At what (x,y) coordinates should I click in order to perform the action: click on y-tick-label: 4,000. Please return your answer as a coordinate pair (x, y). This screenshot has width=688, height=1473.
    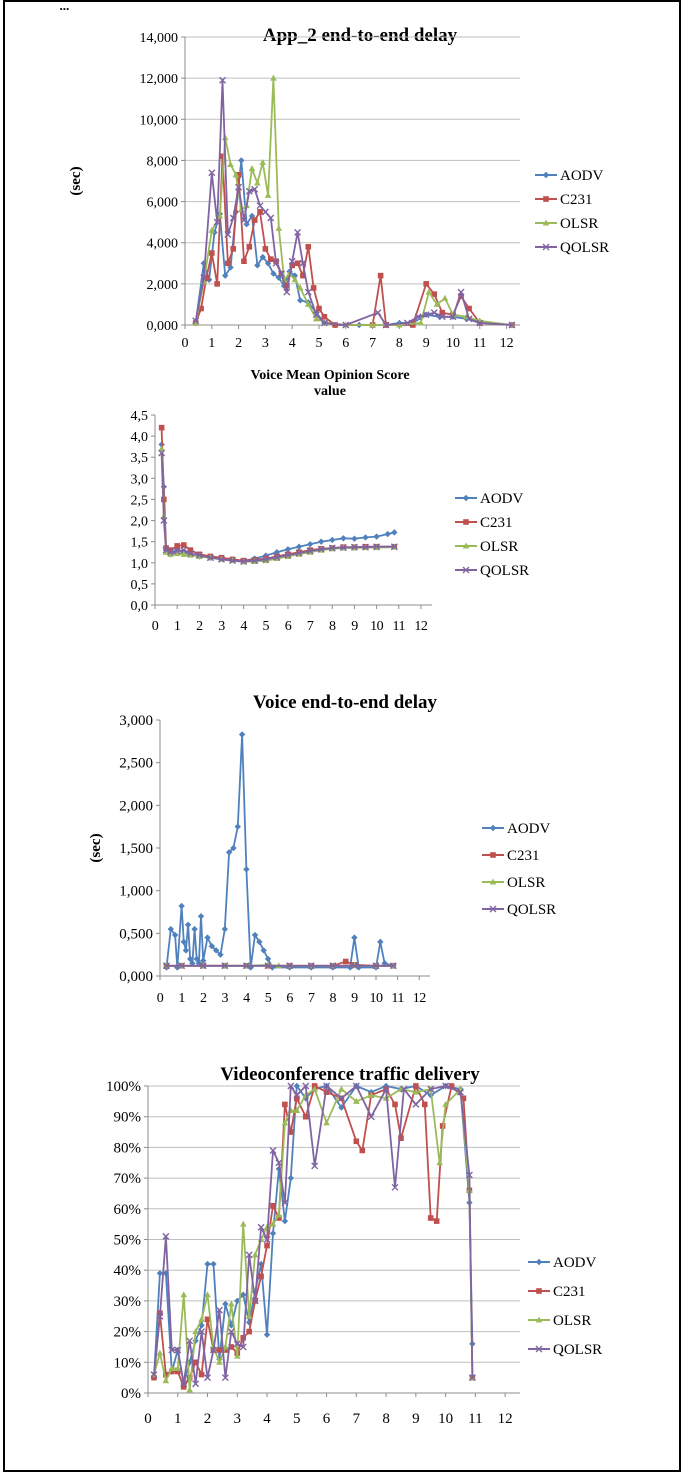
    Looking at the image, I should click on (163, 244).